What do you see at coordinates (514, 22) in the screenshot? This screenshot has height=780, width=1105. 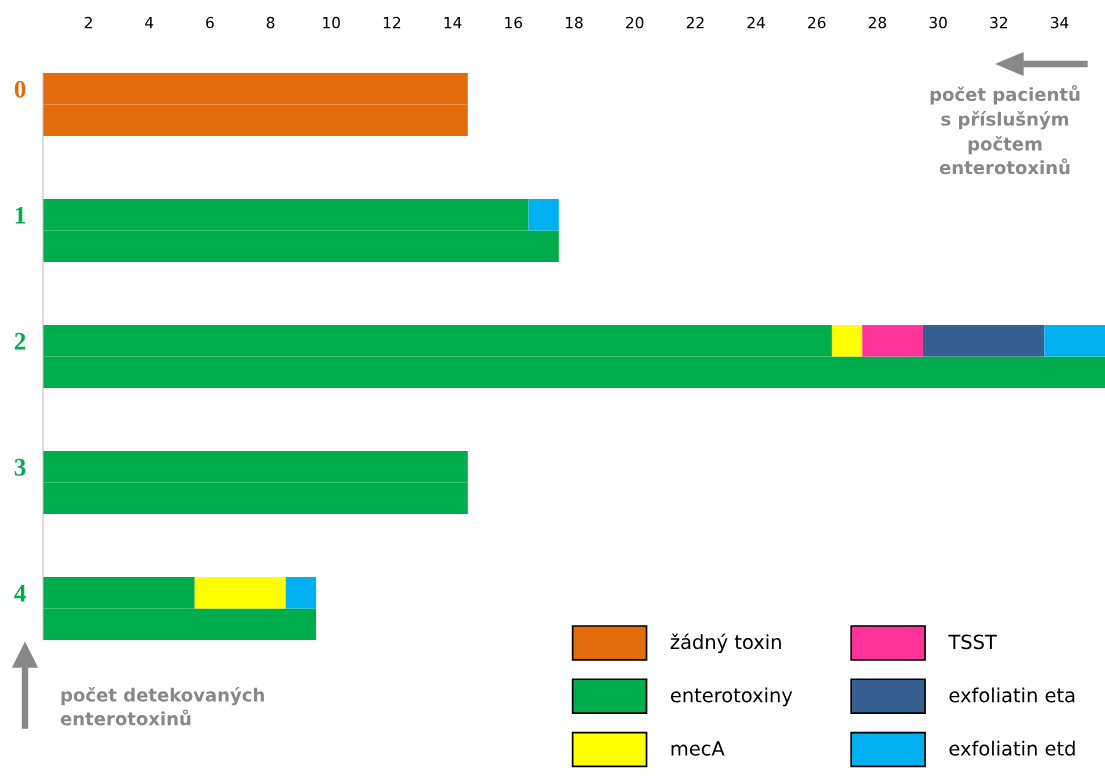 I see `x-tick-label: 16` at bounding box center [514, 22].